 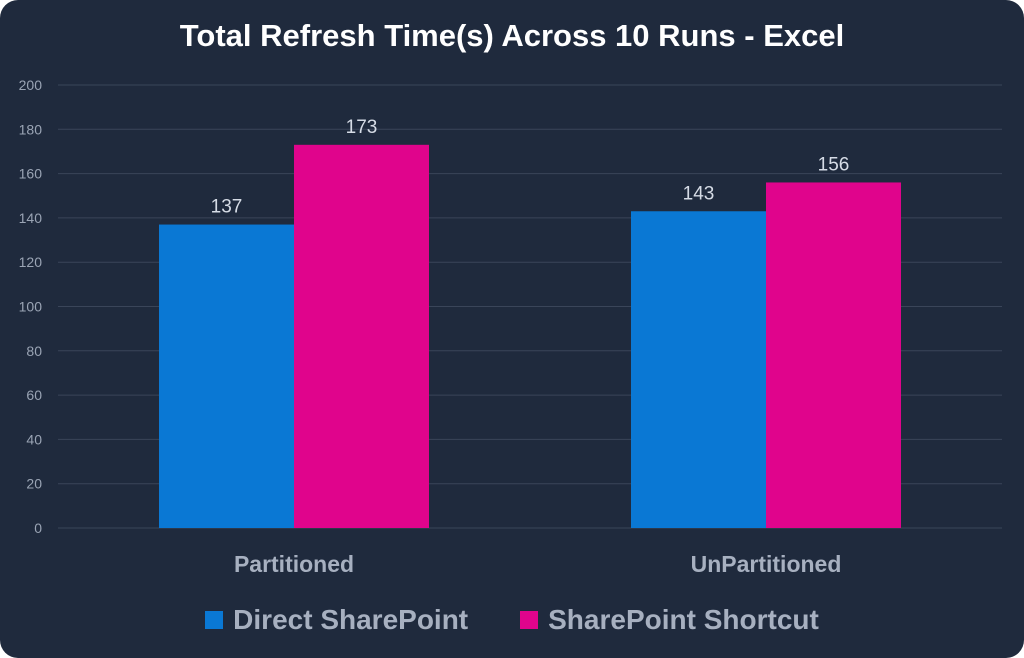 I want to click on y-tick-label: 40, so click(x=34, y=439).